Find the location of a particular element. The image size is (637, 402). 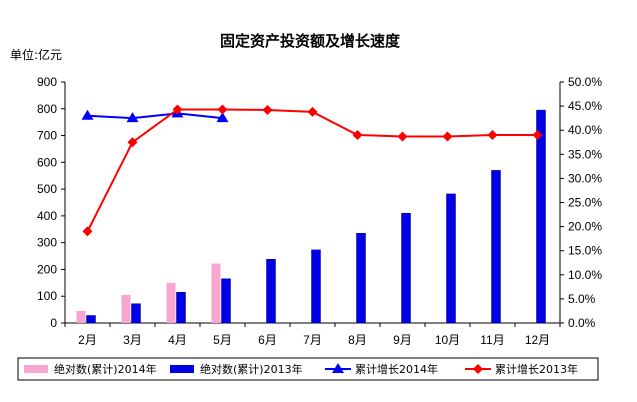

legend-label: 累计增长2014年 is located at coordinates (396, 369).